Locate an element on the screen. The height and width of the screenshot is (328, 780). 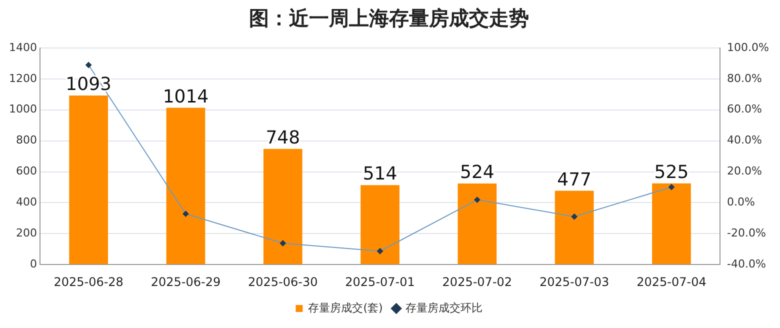
y-tick-label: 200 is located at coordinates (26, 233).